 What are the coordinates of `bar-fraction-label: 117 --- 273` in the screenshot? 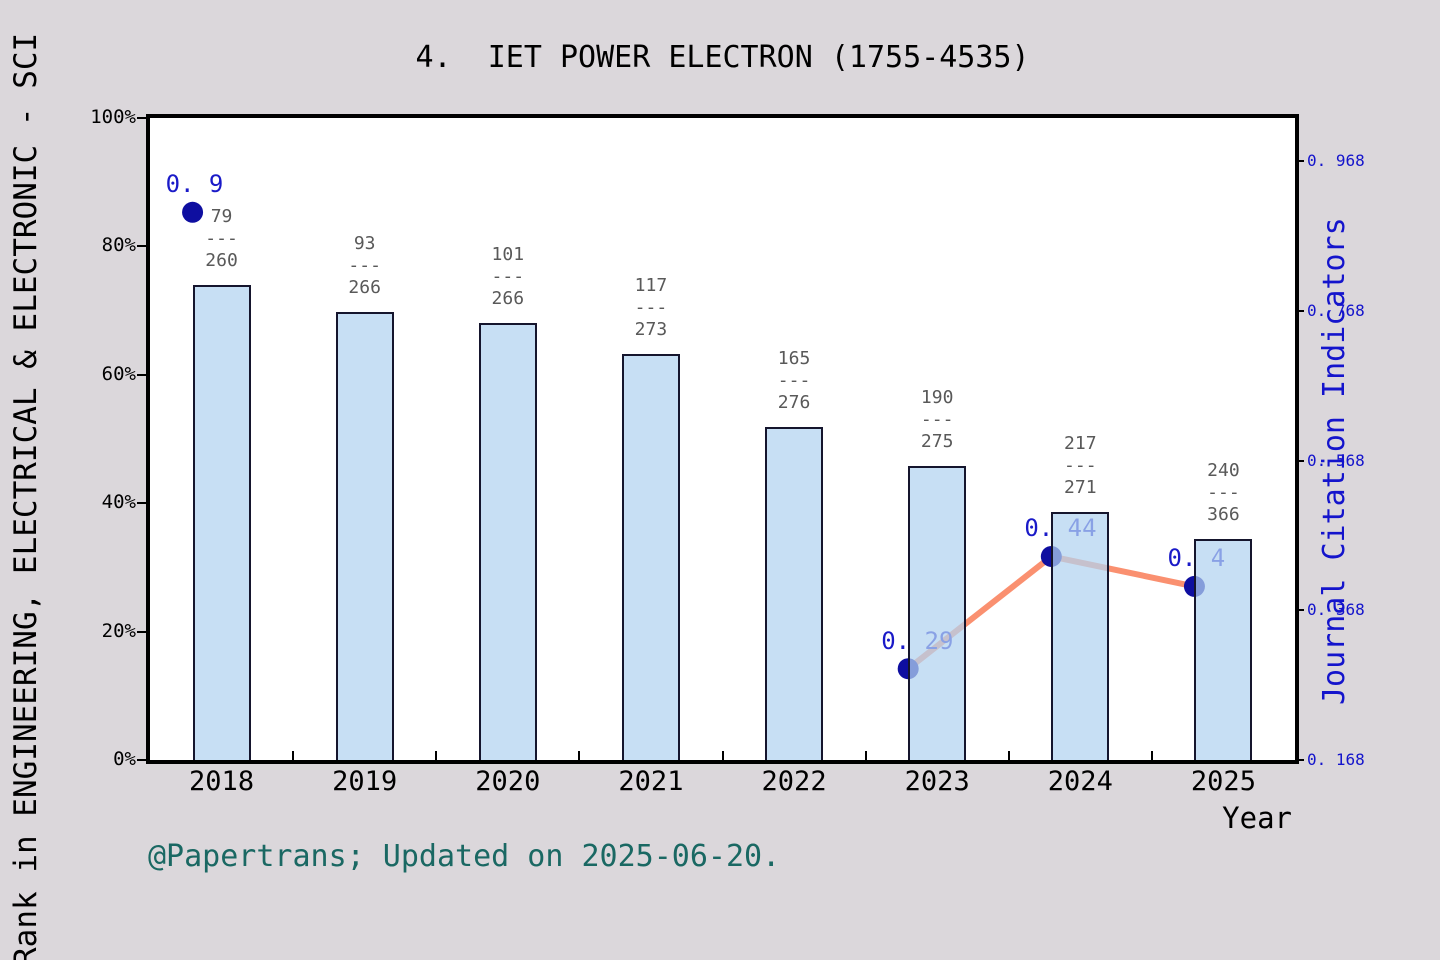 It's located at (651, 308).